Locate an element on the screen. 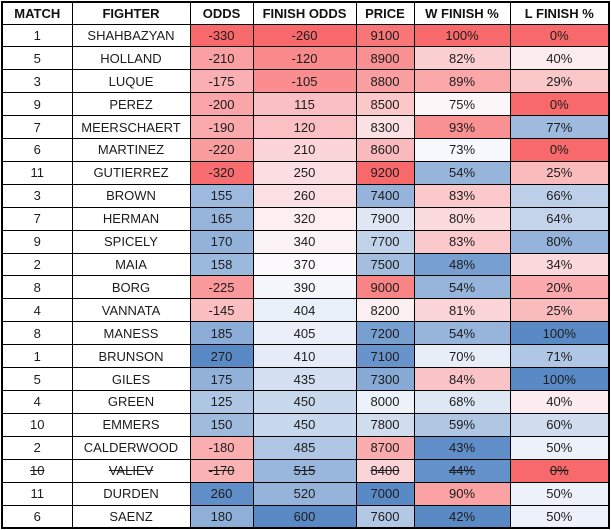 The width and height of the screenshot is (611, 530). cell-odds: -320 is located at coordinates (221, 172).